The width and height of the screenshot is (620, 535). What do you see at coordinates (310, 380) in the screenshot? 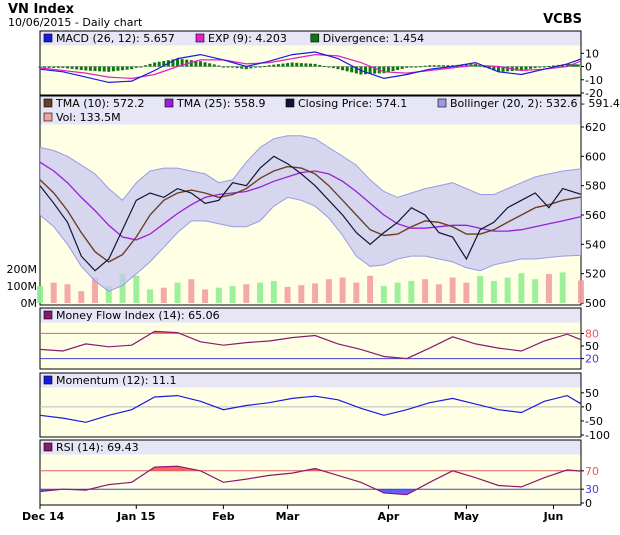
I see `momentum-legend-bg` at bounding box center [310, 380].